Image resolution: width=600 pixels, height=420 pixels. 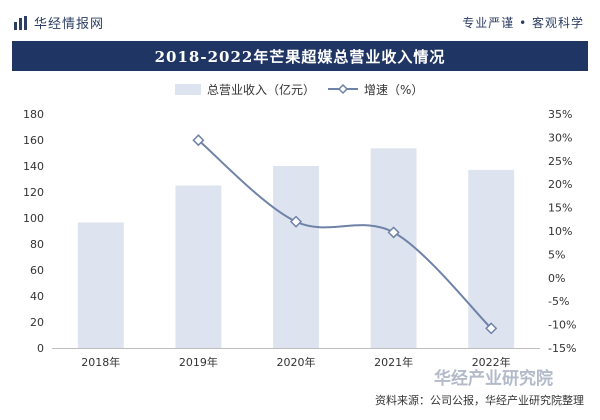 What do you see at coordinates (261, 89) in the screenshot?
I see `legend-bar-label: 总营业收入（亿元）` at bounding box center [261, 89].